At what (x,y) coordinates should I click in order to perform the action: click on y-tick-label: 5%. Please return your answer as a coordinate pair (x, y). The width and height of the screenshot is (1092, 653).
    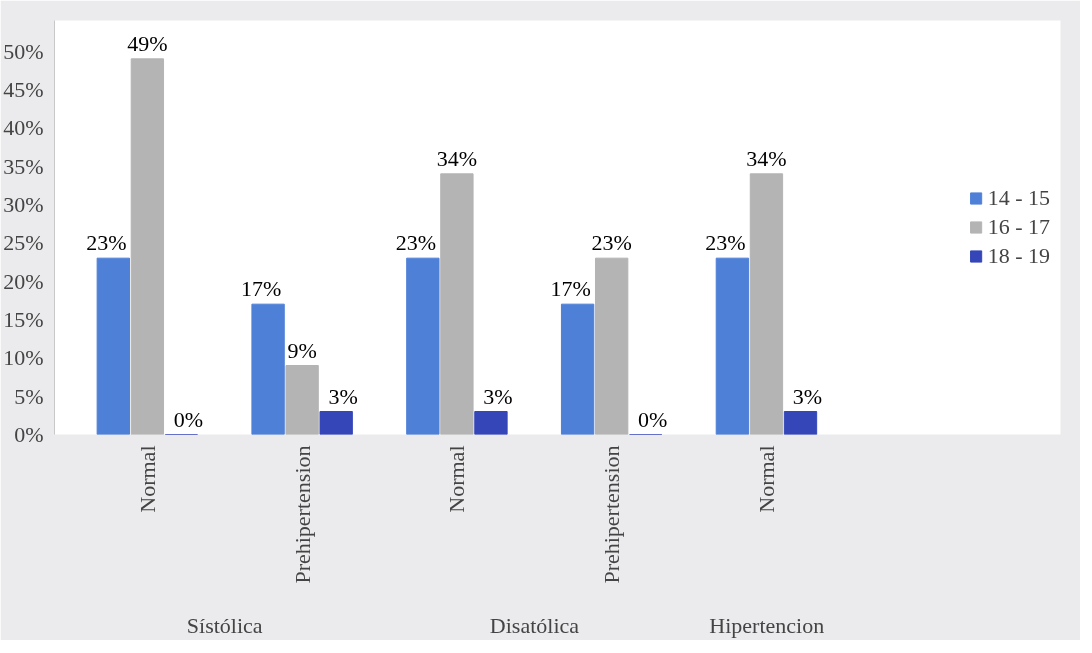
    Looking at the image, I should click on (29, 396).